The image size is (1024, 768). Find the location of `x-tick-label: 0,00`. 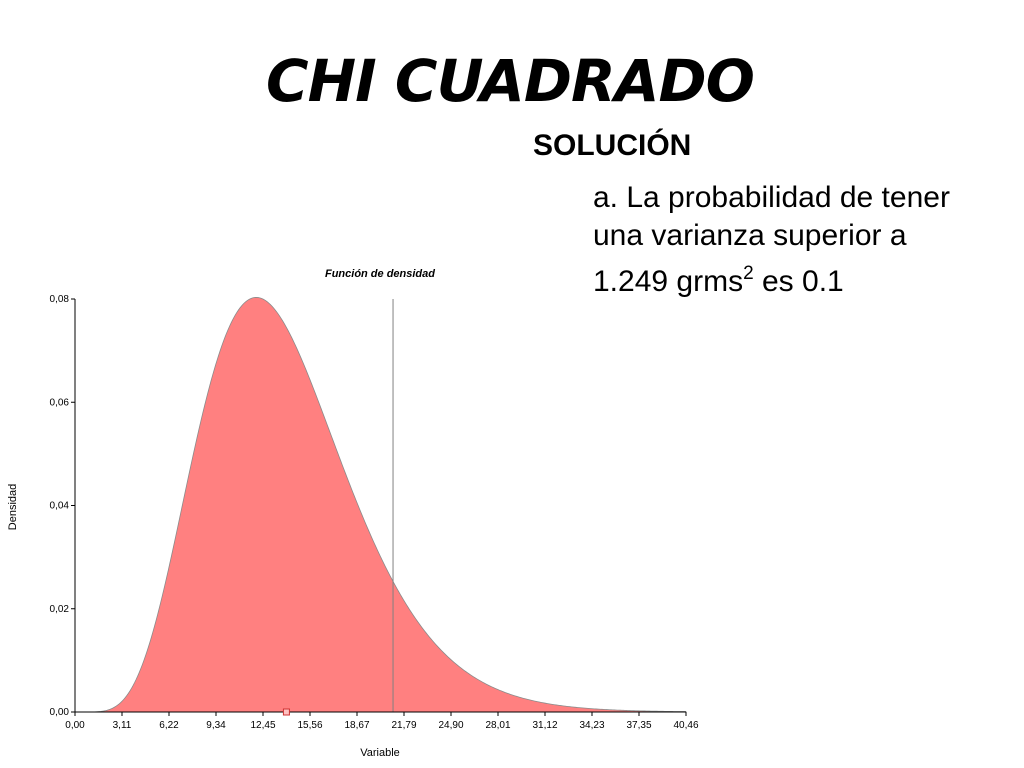

x-tick-label: 0,00 is located at coordinates (75, 725).